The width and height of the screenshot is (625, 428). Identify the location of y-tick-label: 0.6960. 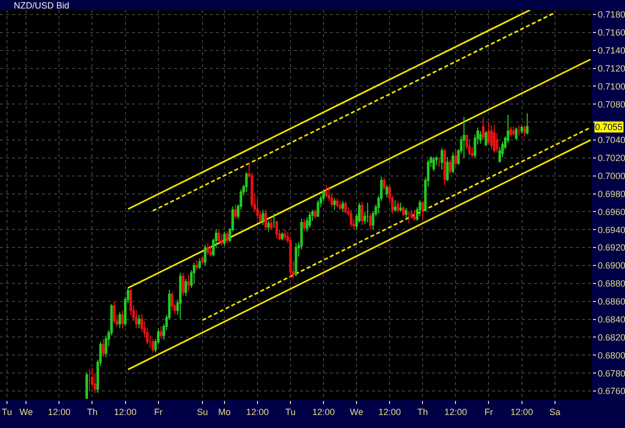
(611, 211).